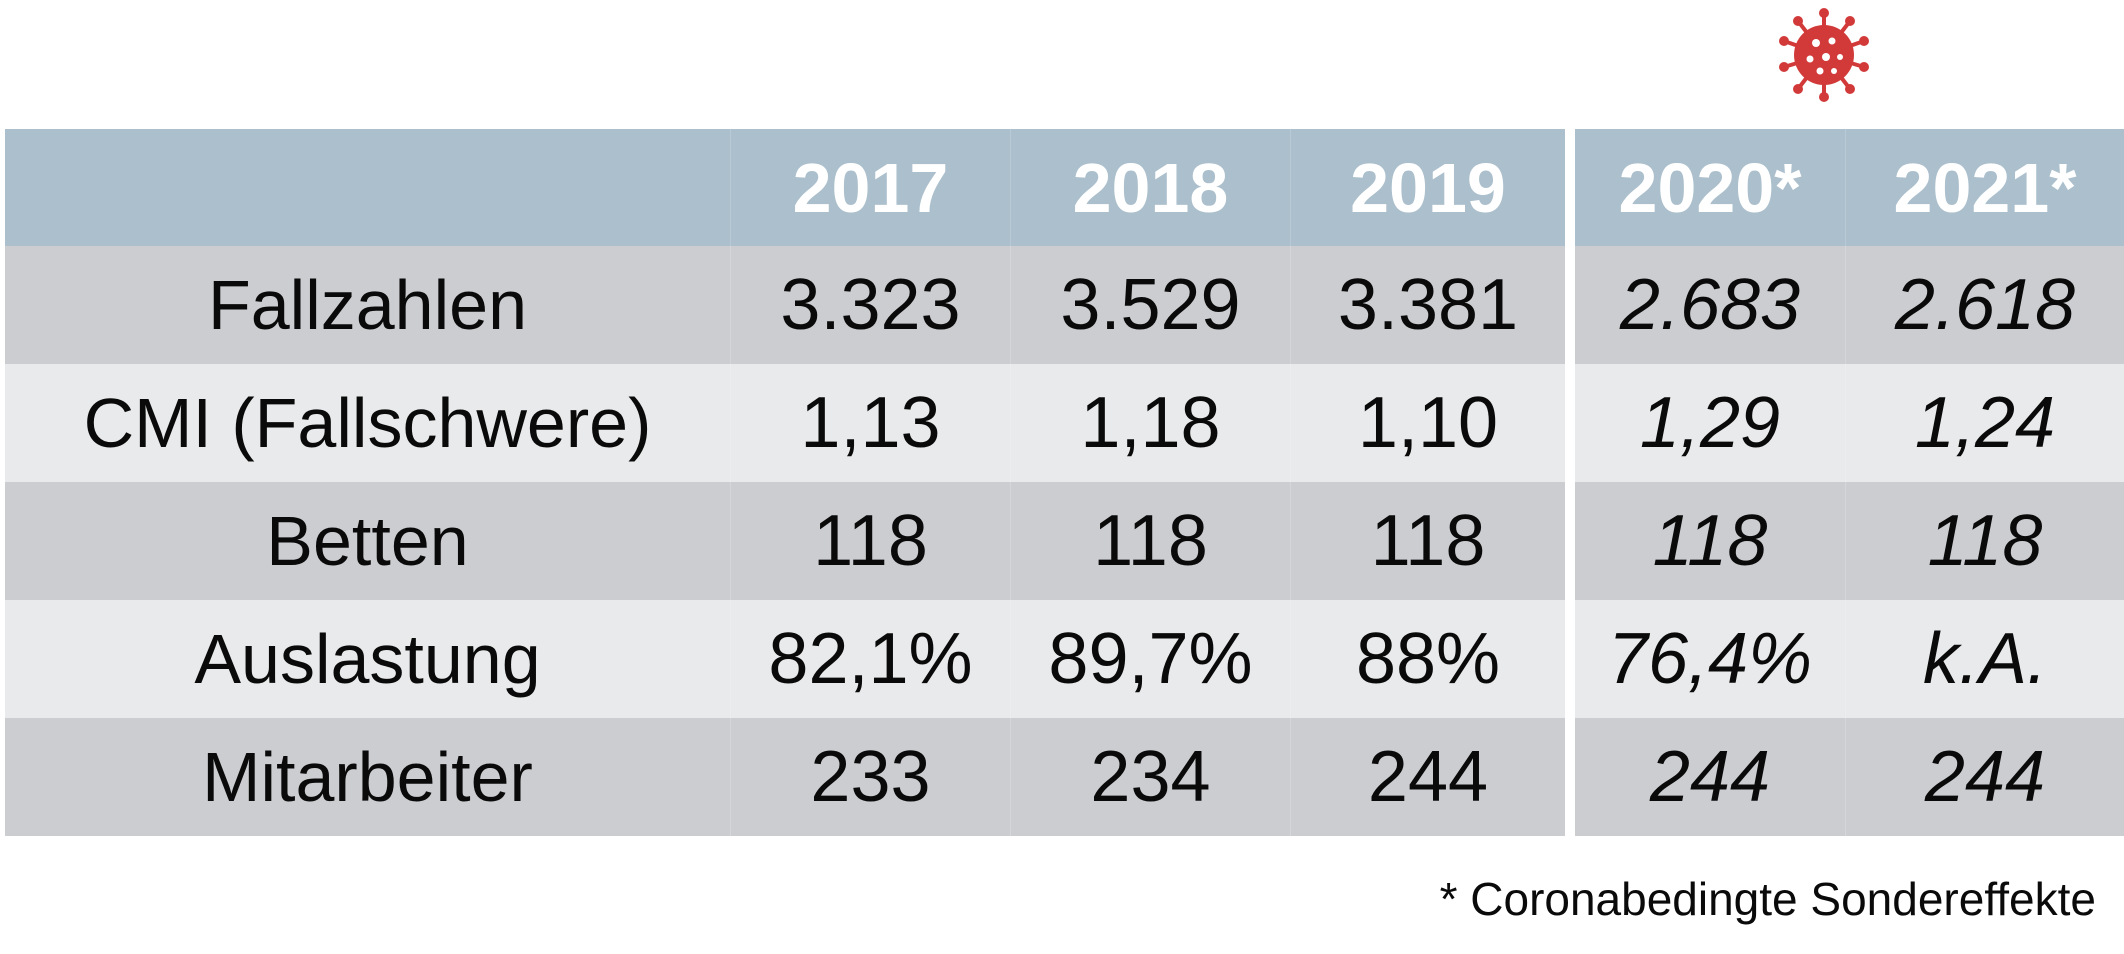 Image resolution: width=2124 pixels, height=954 pixels. What do you see at coordinates (870, 659) in the screenshot?
I see `table-cell: 82,1%` at bounding box center [870, 659].